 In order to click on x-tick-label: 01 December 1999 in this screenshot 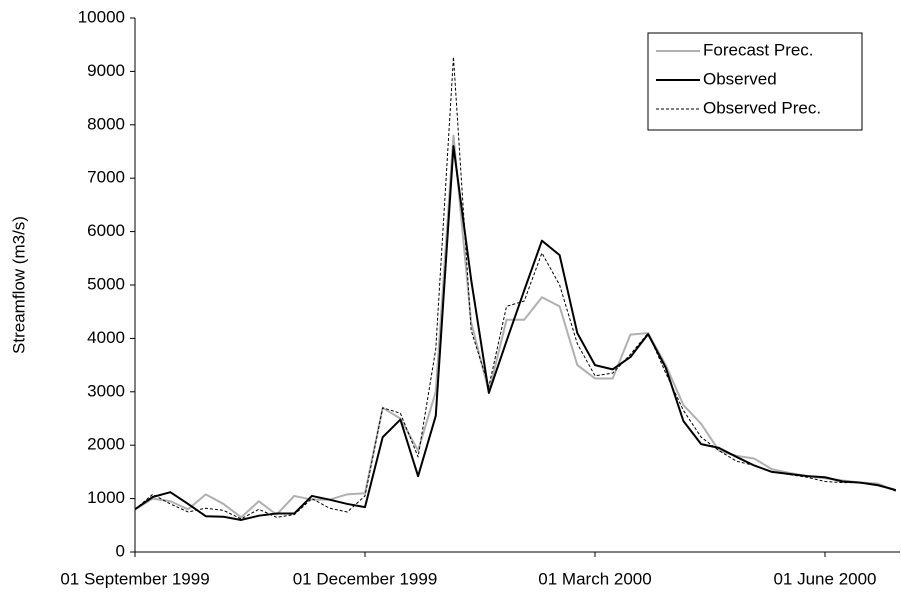, I will do `click(365, 578)`.